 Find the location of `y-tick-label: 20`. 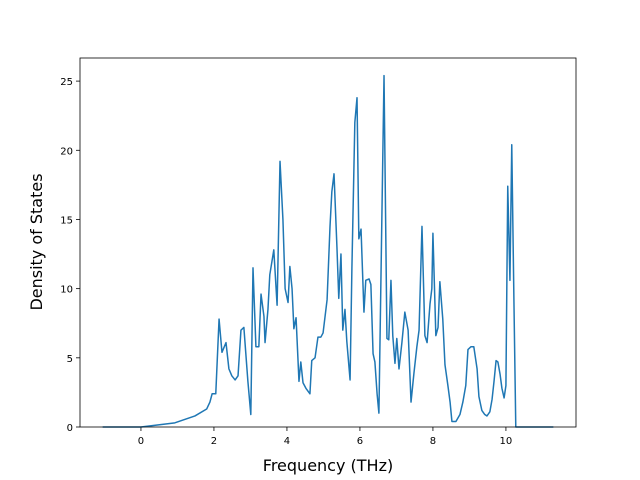

y-tick-label: 20 is located at coordinates (66, 151).